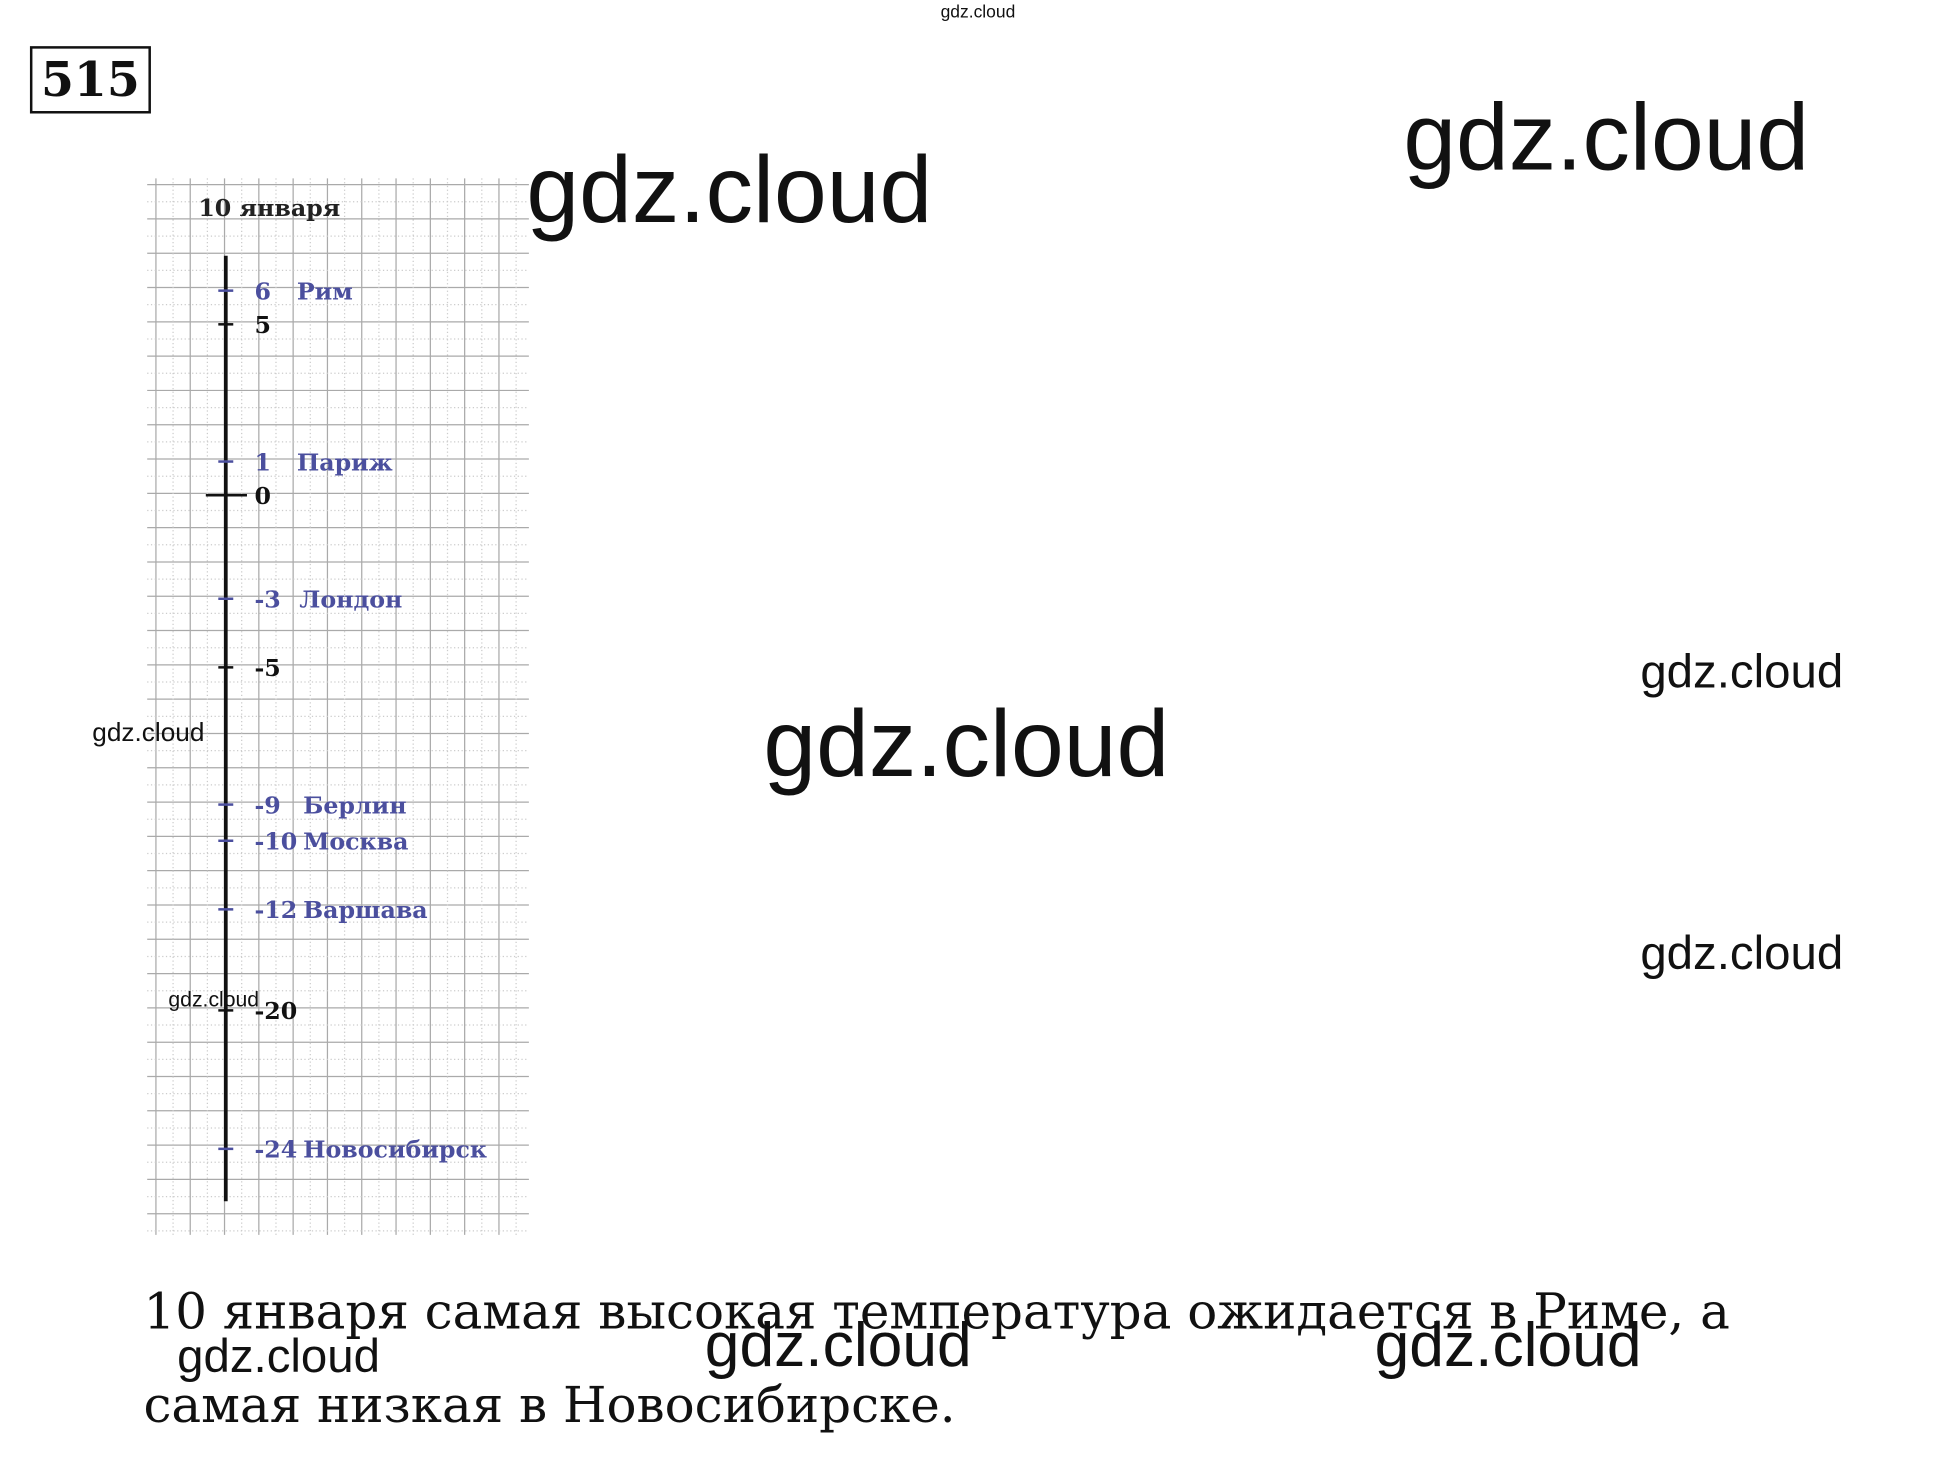 This screenshot has height=1470, width=1946. What do you see at coordinates (262, 496) in the screenshot?
I see `axis-tick-label: 0` at bounding box center [262, 496].